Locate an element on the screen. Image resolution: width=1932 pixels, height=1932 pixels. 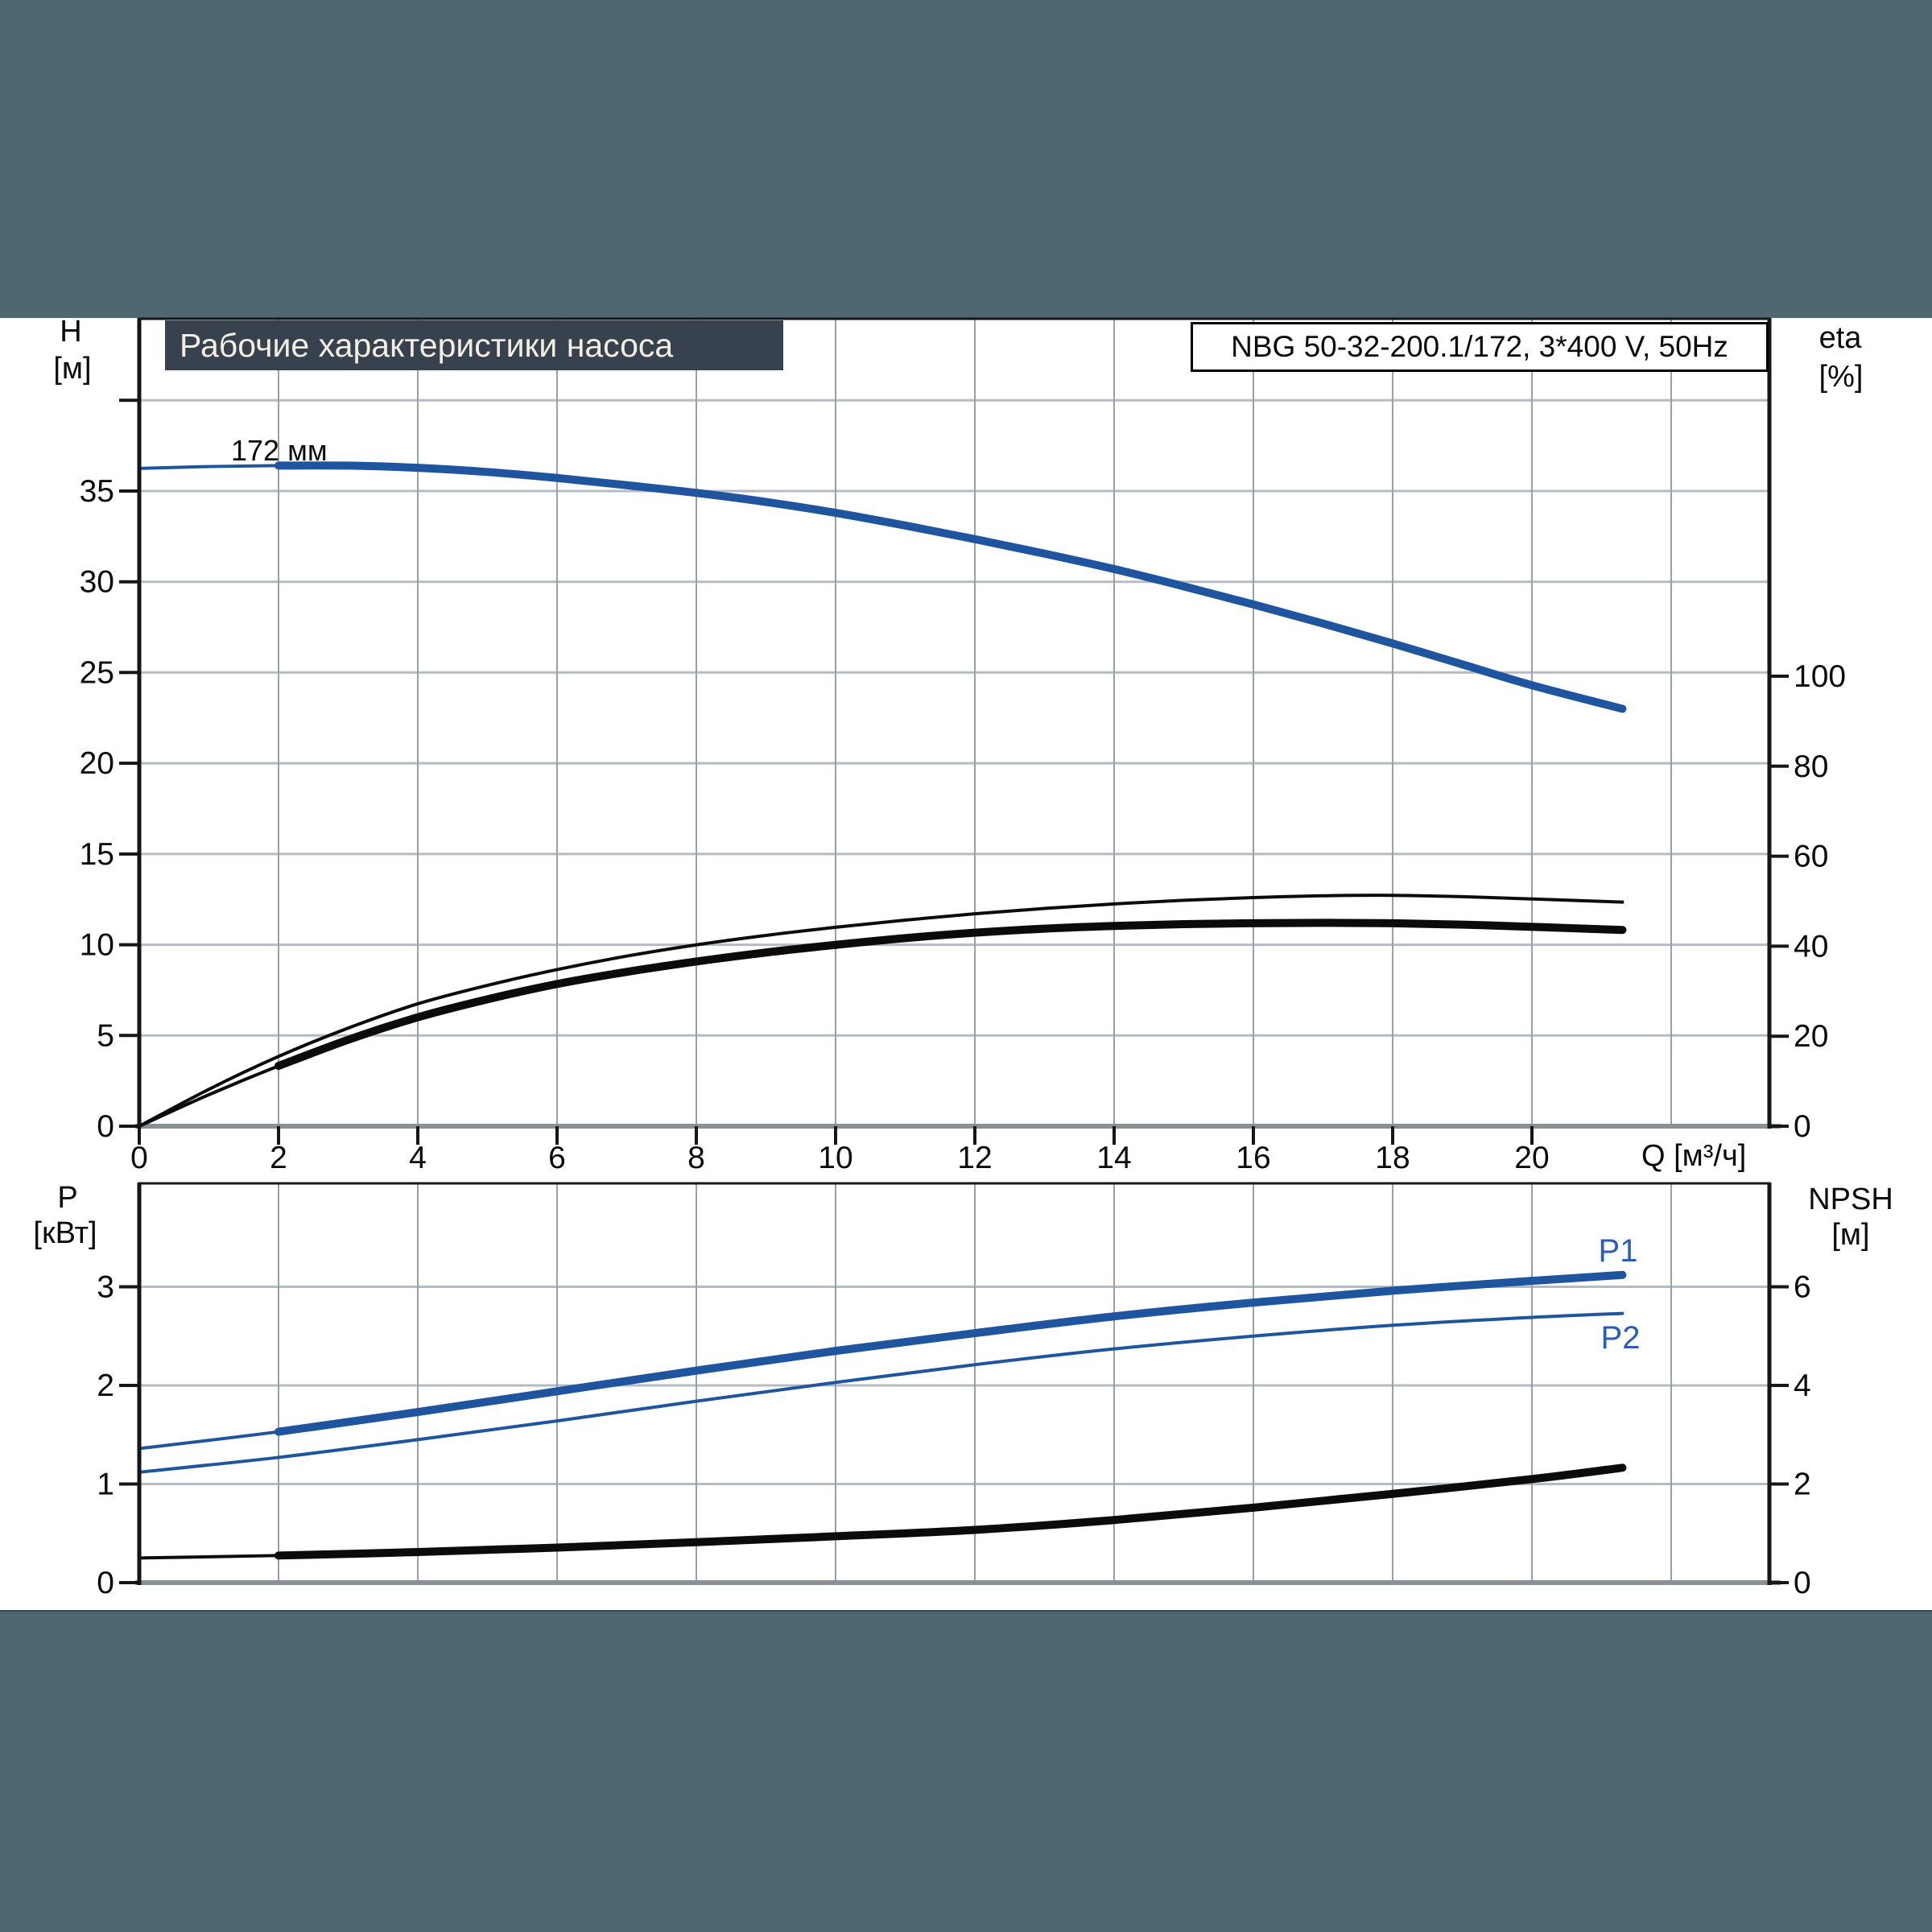
top-left-tick-label: 35 is located at coordinates (97, 491).